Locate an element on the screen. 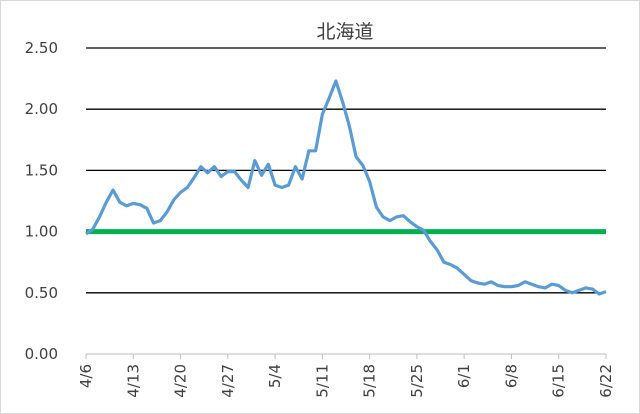 This screenshot has height=414, width=640. x-tick-label: 5/18 is located at coordinates (370, 381).